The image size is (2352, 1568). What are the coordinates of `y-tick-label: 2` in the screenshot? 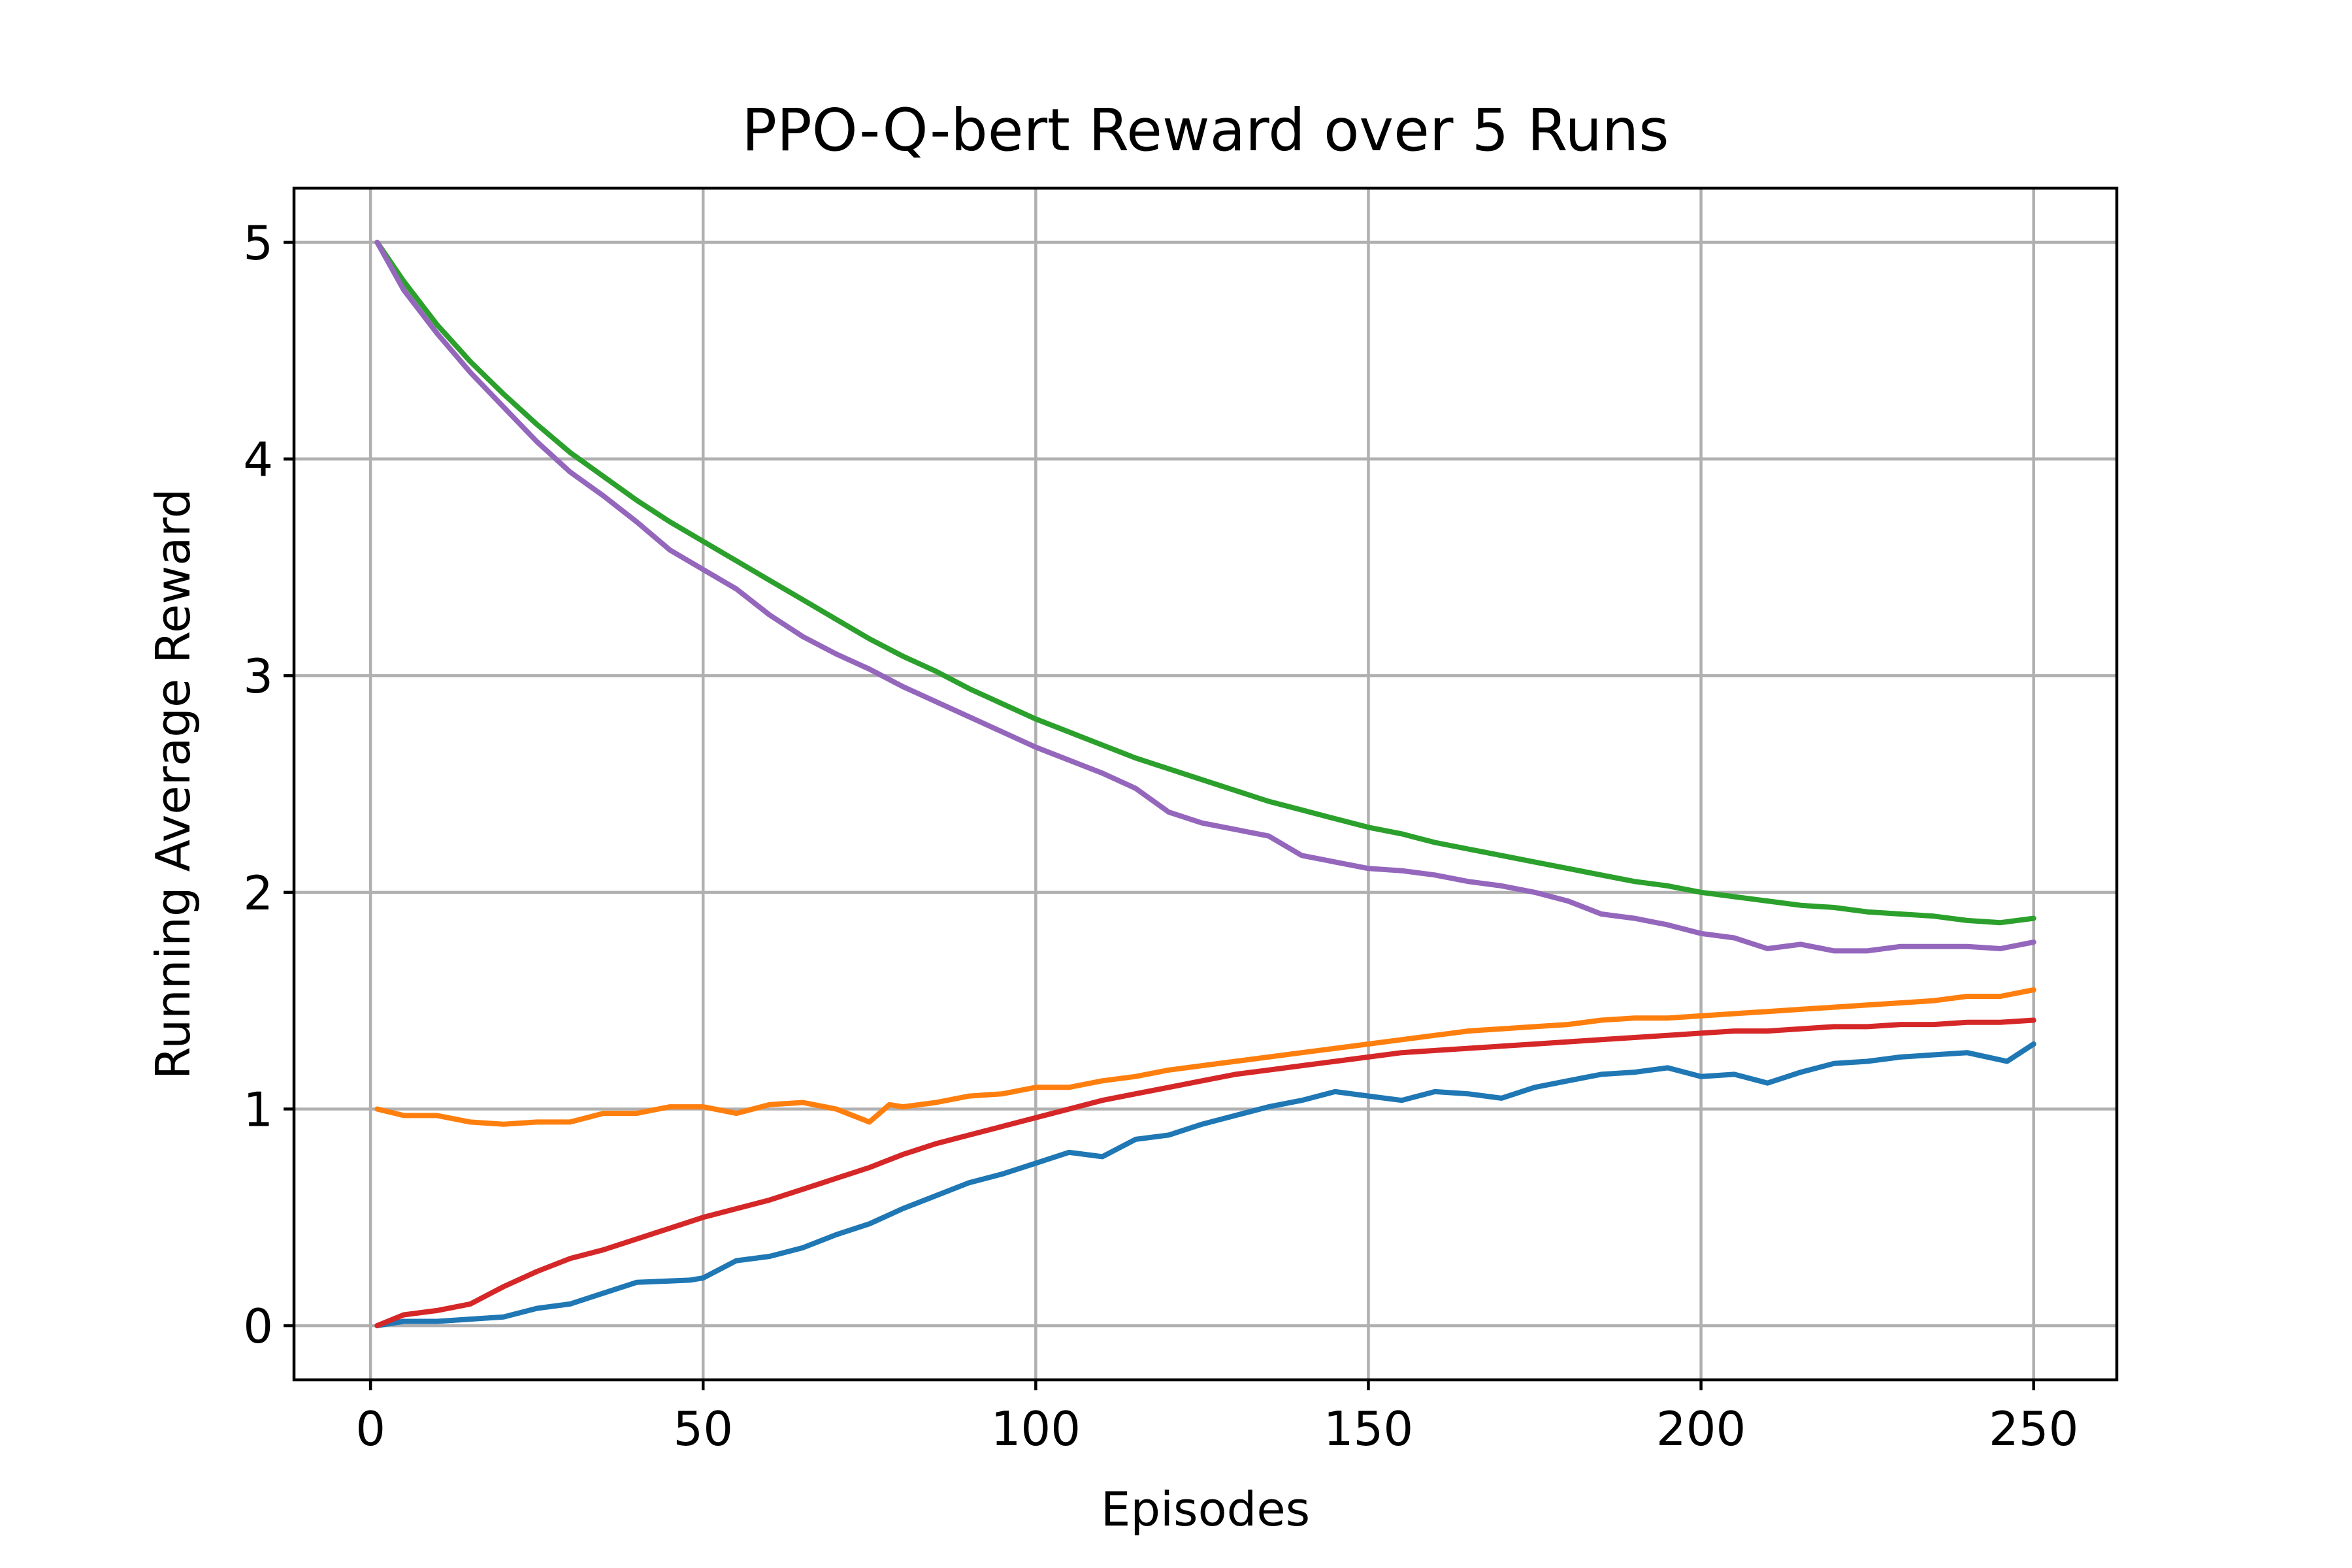 It's located at (258, 893).